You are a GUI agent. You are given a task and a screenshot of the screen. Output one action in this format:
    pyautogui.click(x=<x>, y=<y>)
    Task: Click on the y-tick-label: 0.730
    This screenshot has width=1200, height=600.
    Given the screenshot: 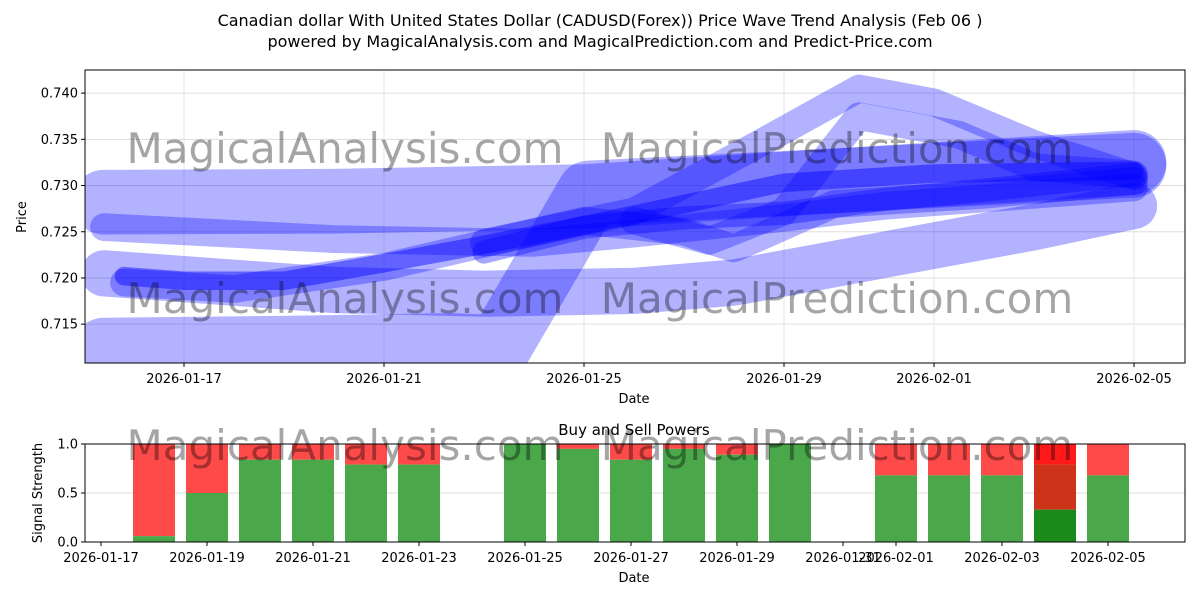 What is the action you would take?
    pyautogui.click(x=59, y=186)
    